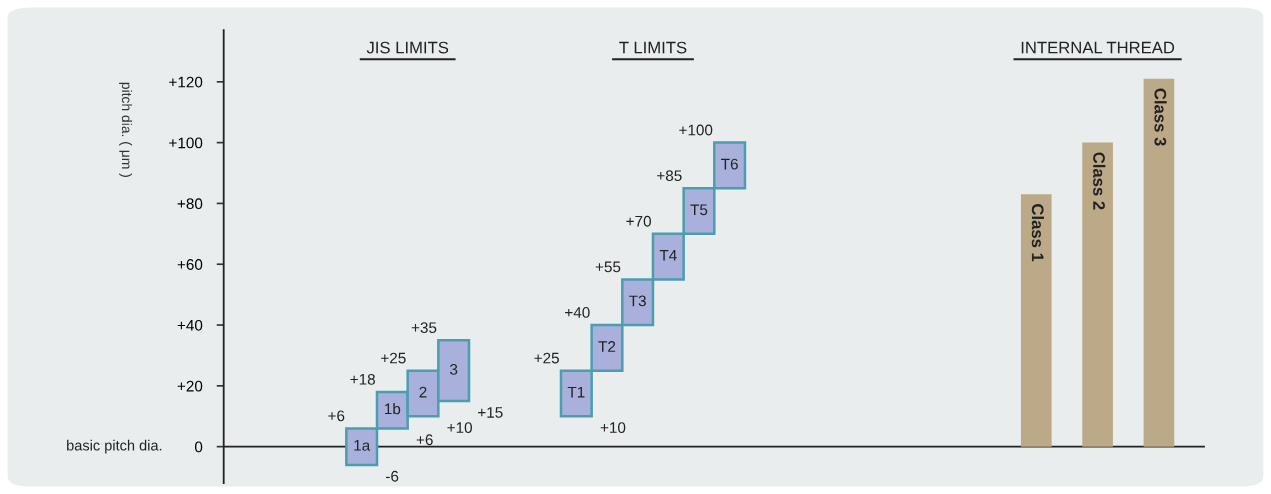 Image resolution: width=1271 pixels, height=494 pixels. I want to click on annotation: +18, so click(362, 379).